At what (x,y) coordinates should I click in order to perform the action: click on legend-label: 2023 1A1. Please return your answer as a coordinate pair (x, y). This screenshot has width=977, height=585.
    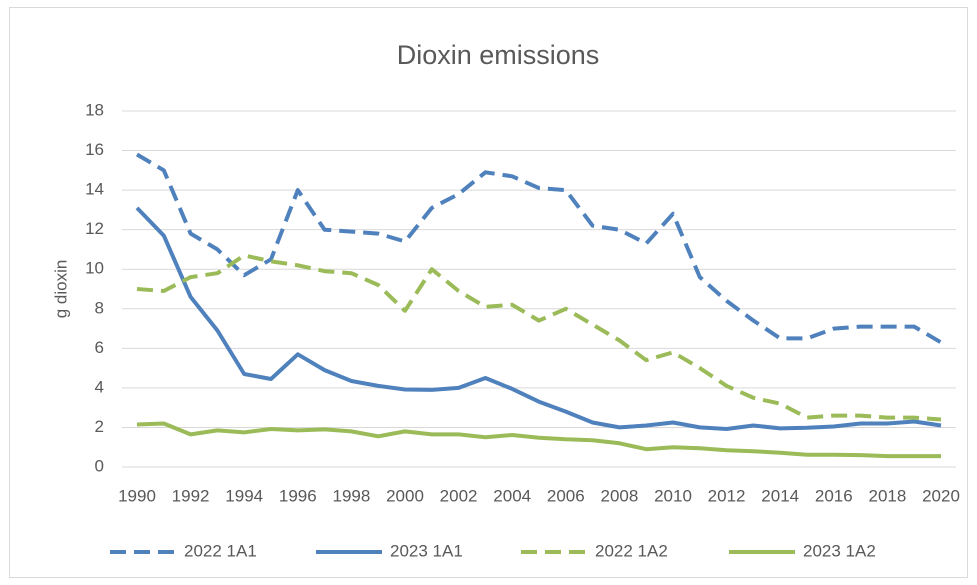
    Looking at the image, I should click on (426, 550).